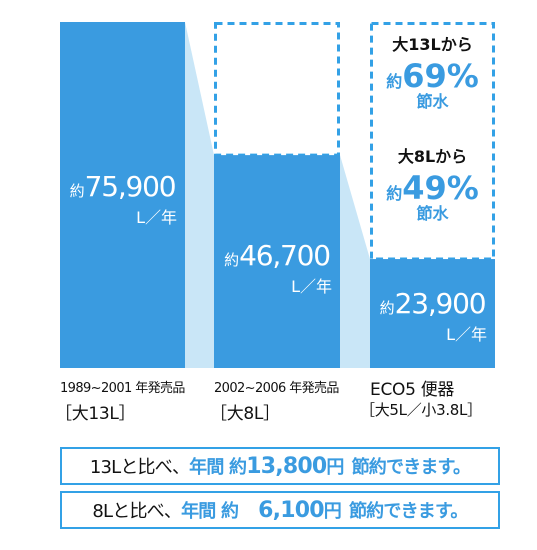 Image resolution: width=537 pixels, height=550 pixels. Describe the element at coordinates (432, 44) in the screenshot. I see `savings-head-1: 大13Lから` at that location.